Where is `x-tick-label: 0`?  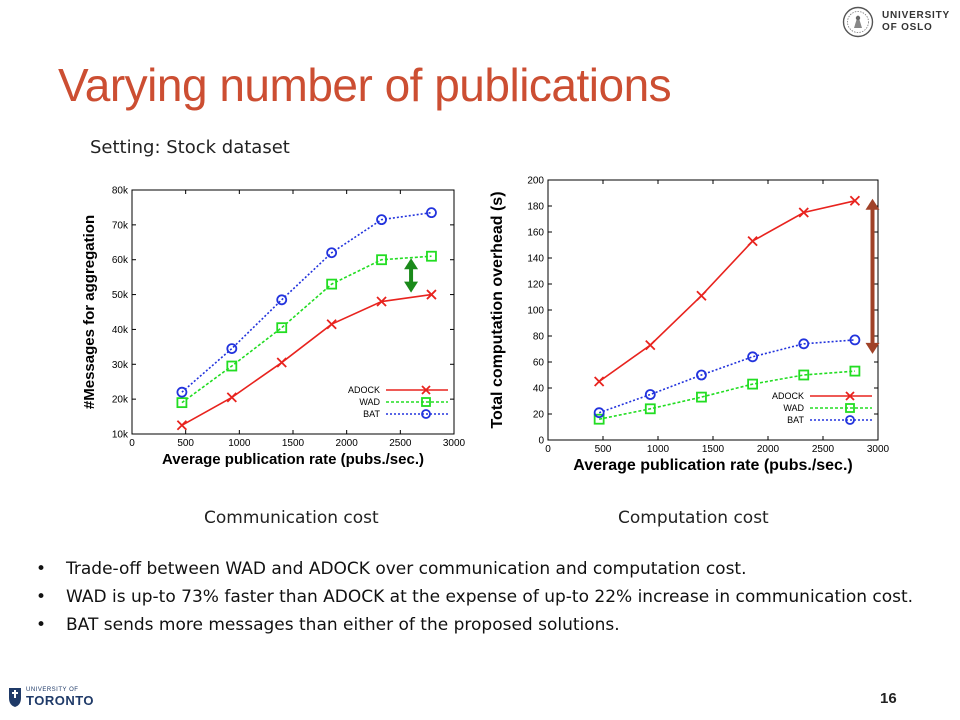 x-tick-label: 0 is located at coordinates (132, 443).